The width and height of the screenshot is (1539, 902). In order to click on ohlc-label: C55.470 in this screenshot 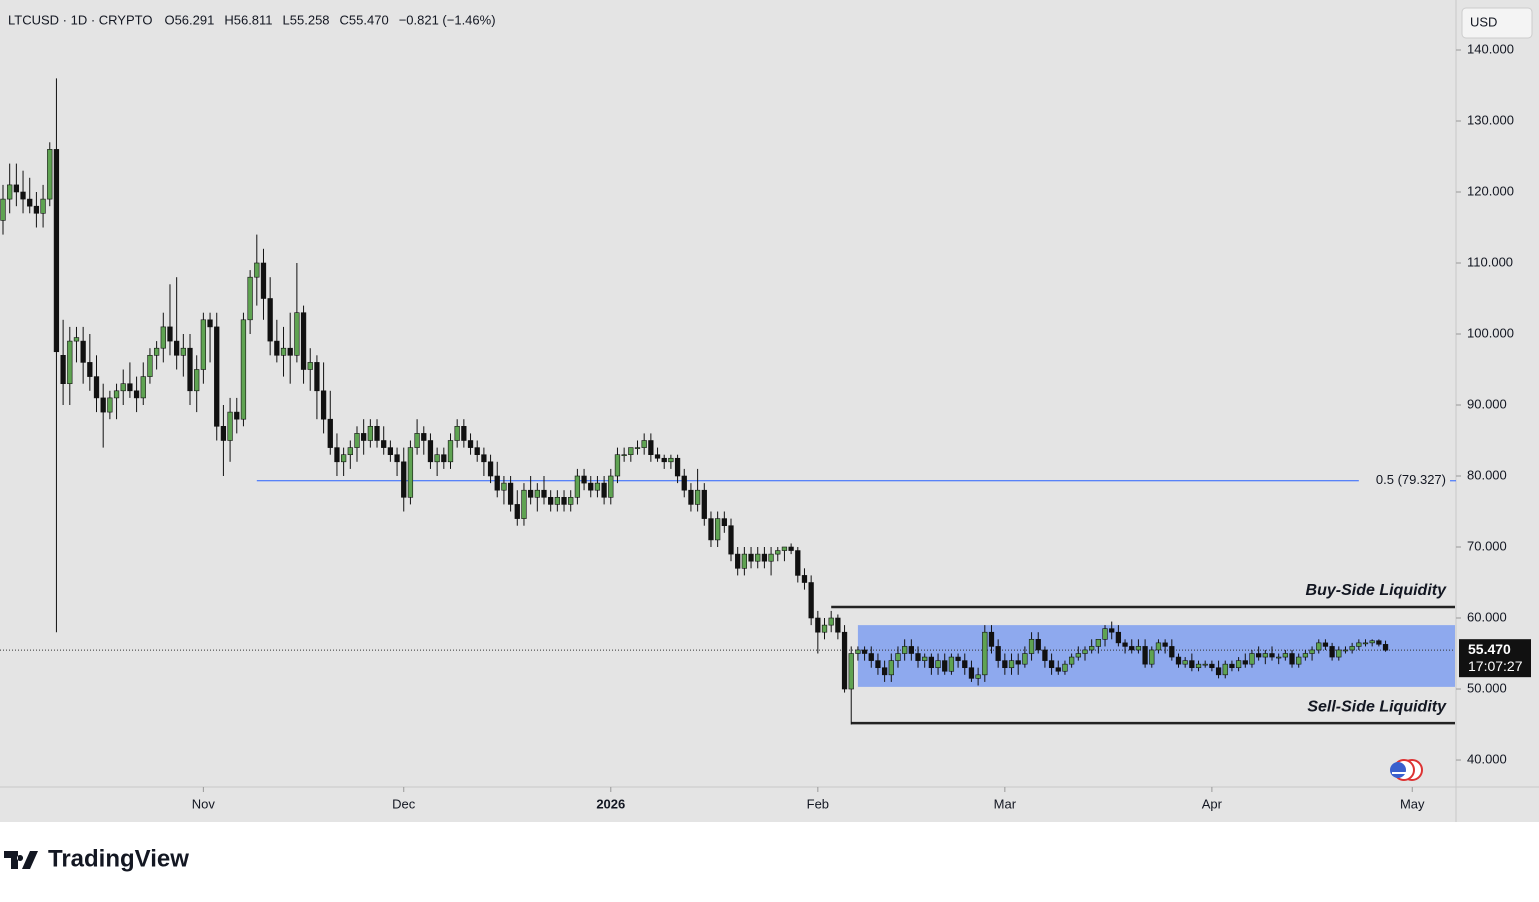, I will do `click(364, 19)`.